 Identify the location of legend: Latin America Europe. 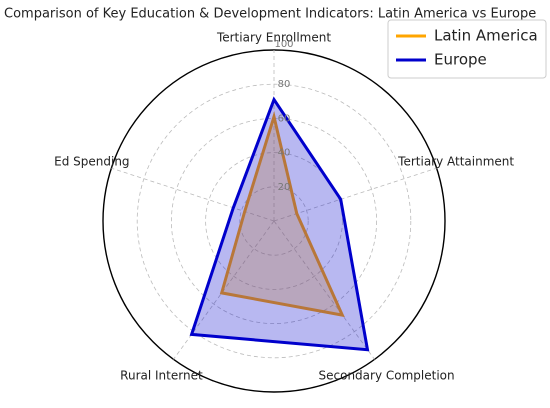
(467, 49).